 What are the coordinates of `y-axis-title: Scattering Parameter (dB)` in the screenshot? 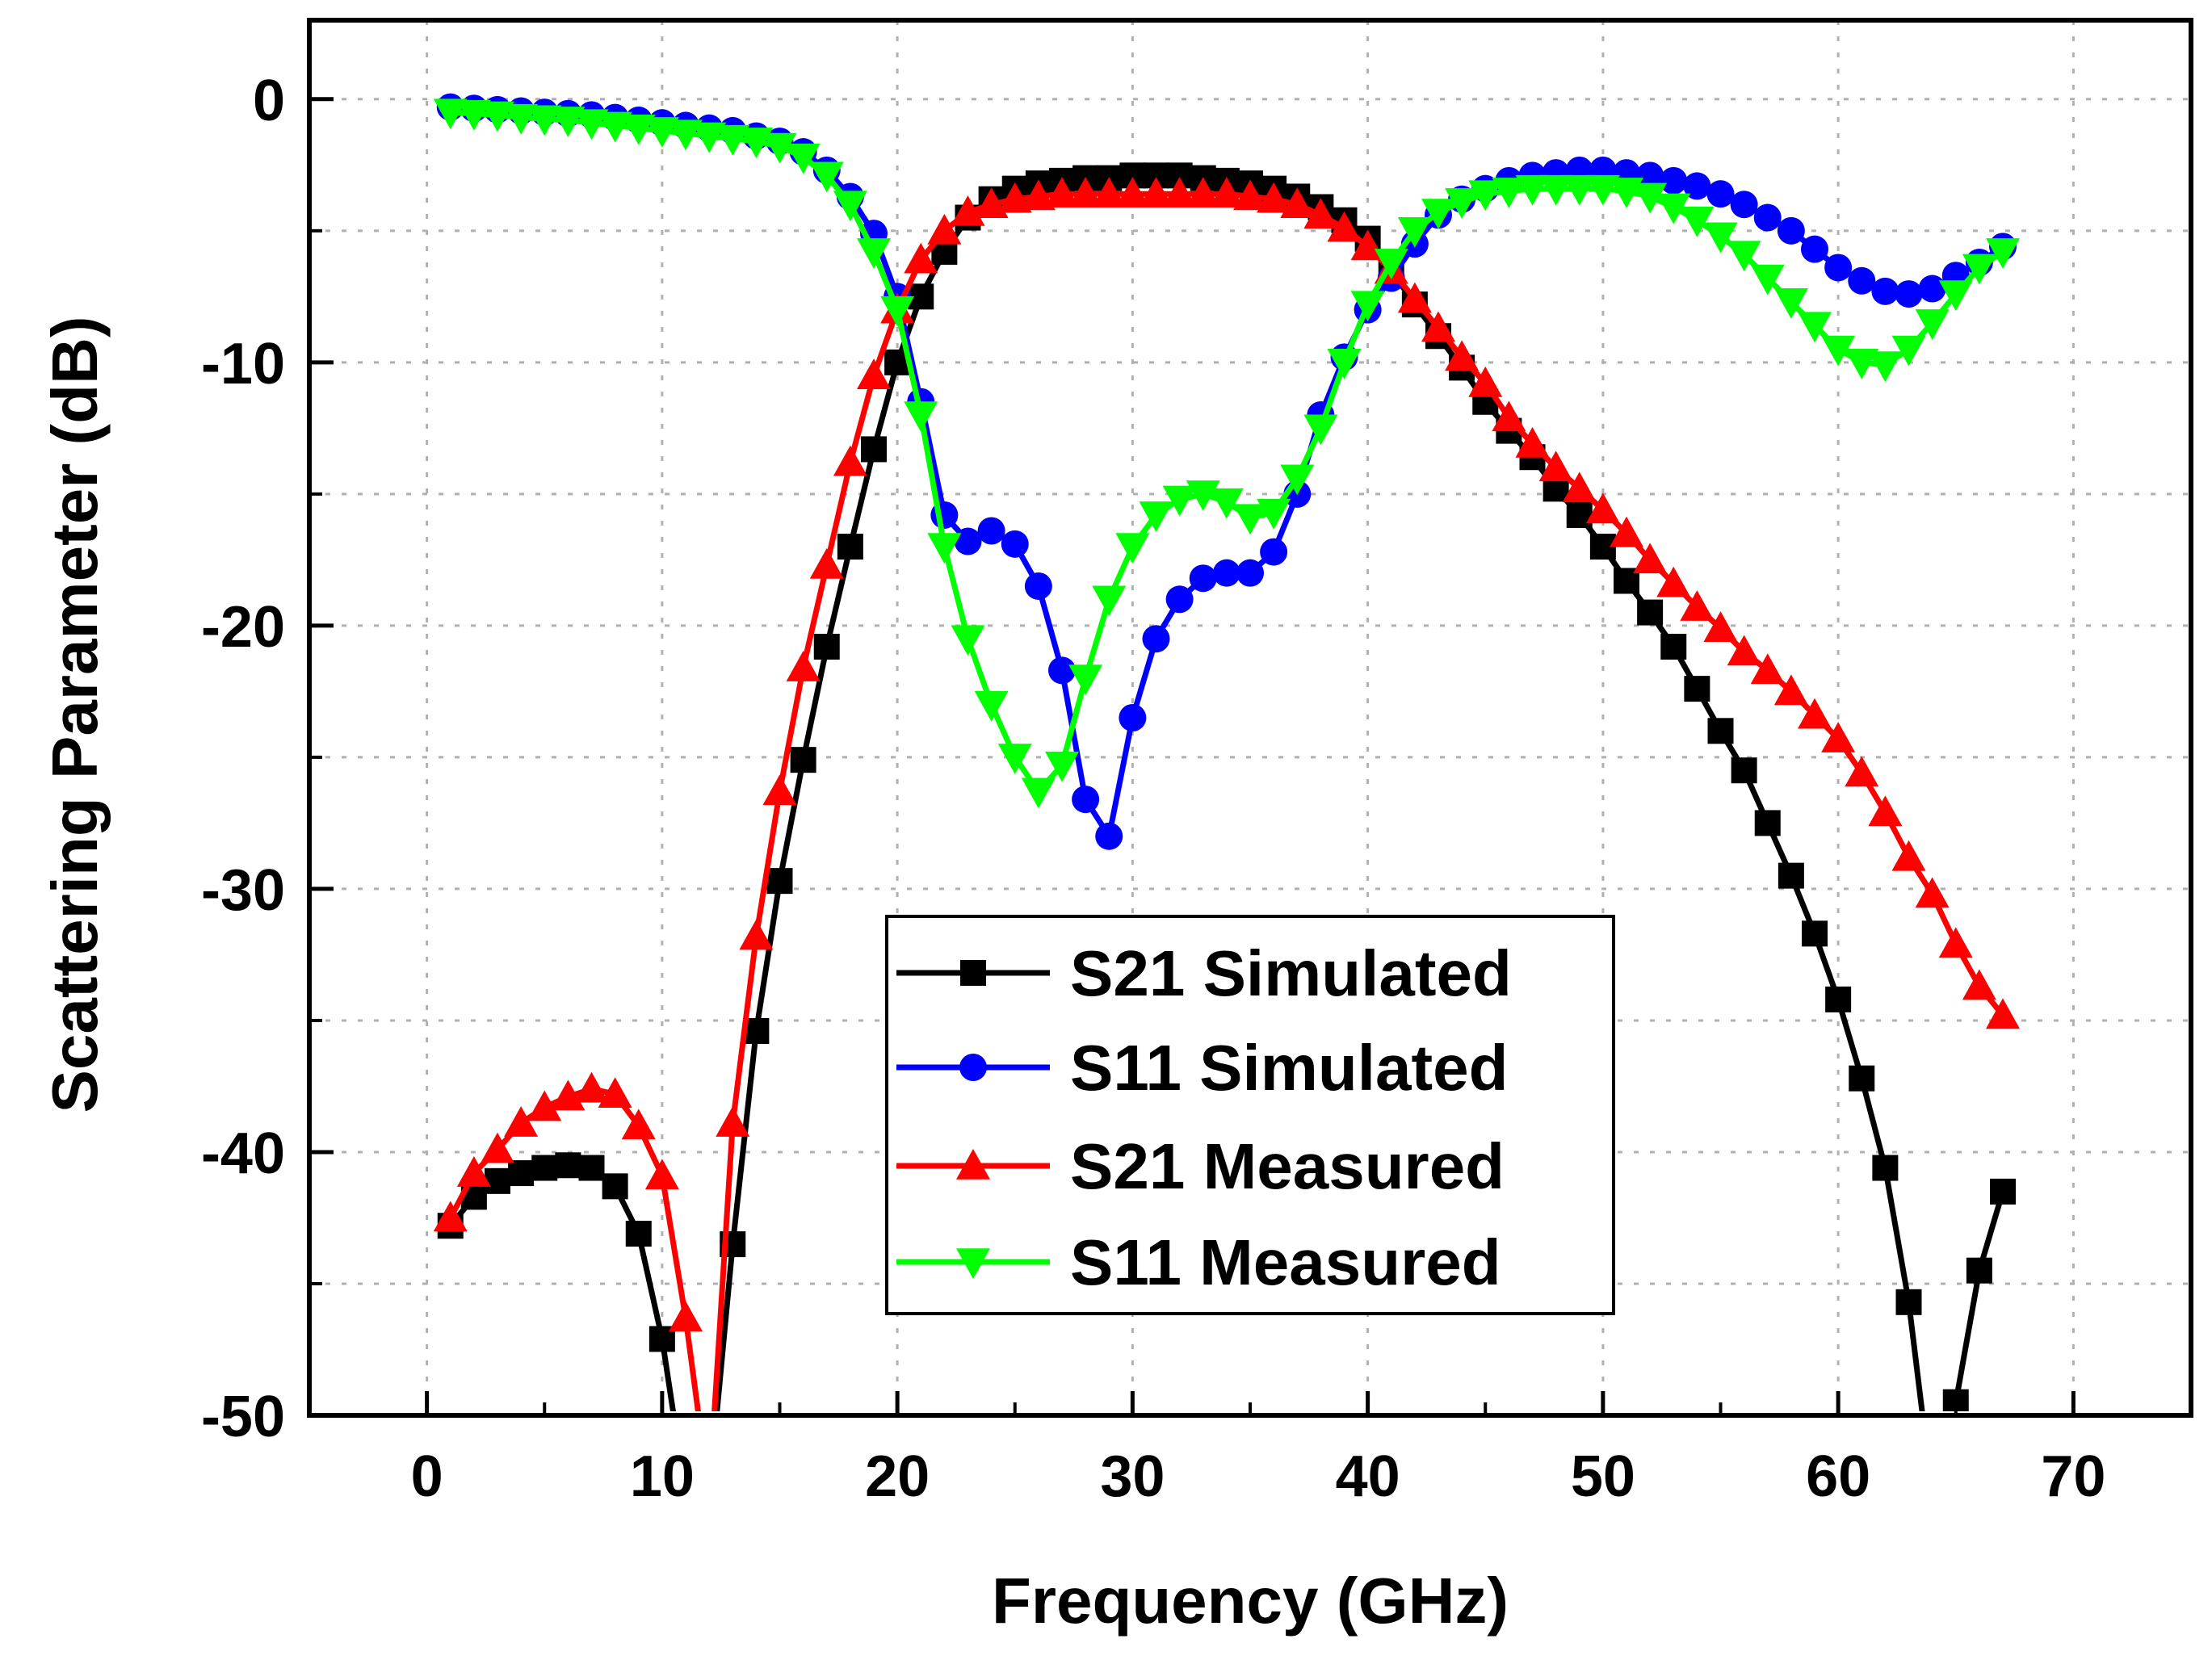 It's located at (75, 715).